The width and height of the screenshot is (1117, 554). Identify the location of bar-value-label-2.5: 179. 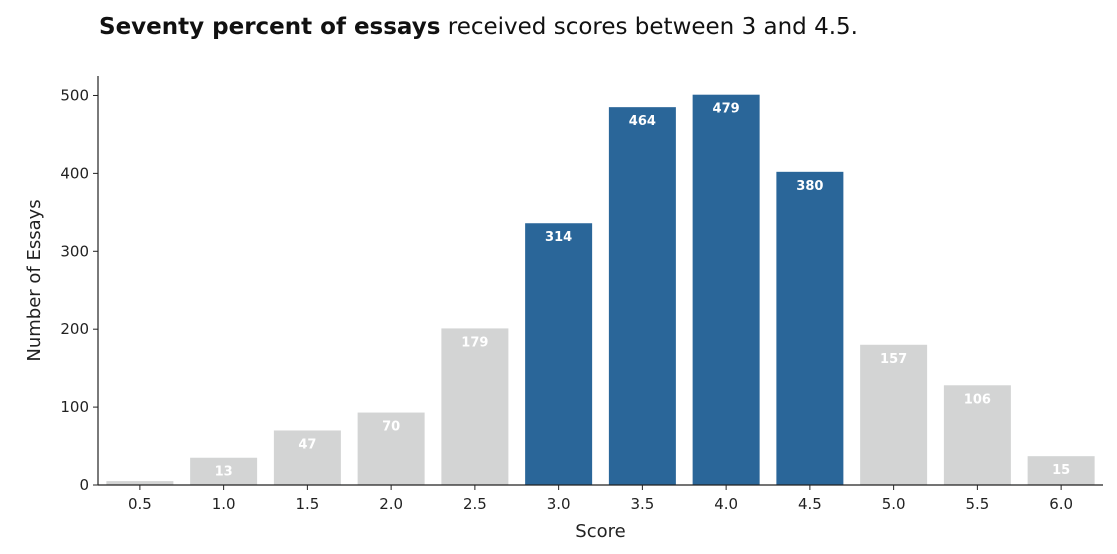
(474, 342).